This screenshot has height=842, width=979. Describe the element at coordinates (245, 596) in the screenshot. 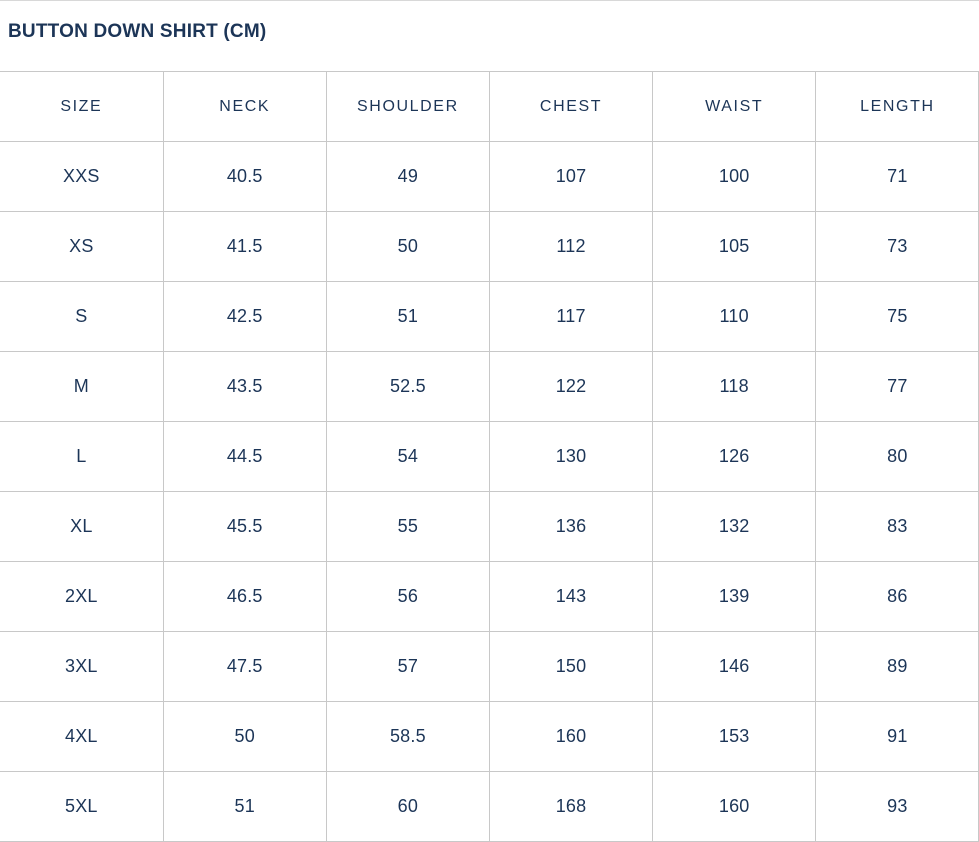

I see `cell-neck: 46.5` at that location.